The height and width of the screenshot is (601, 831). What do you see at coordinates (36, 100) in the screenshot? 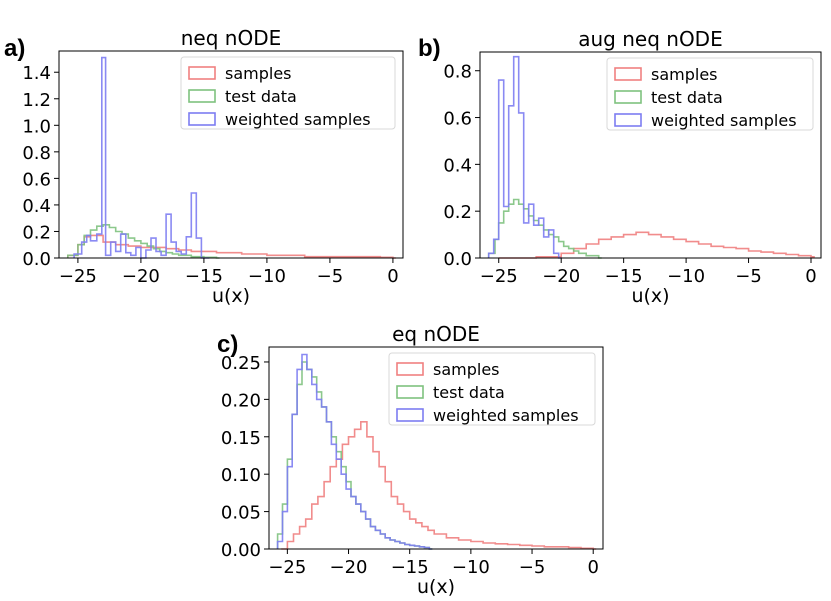
I see `y-tick-label: 1.2` at bounding box center [36, 100].